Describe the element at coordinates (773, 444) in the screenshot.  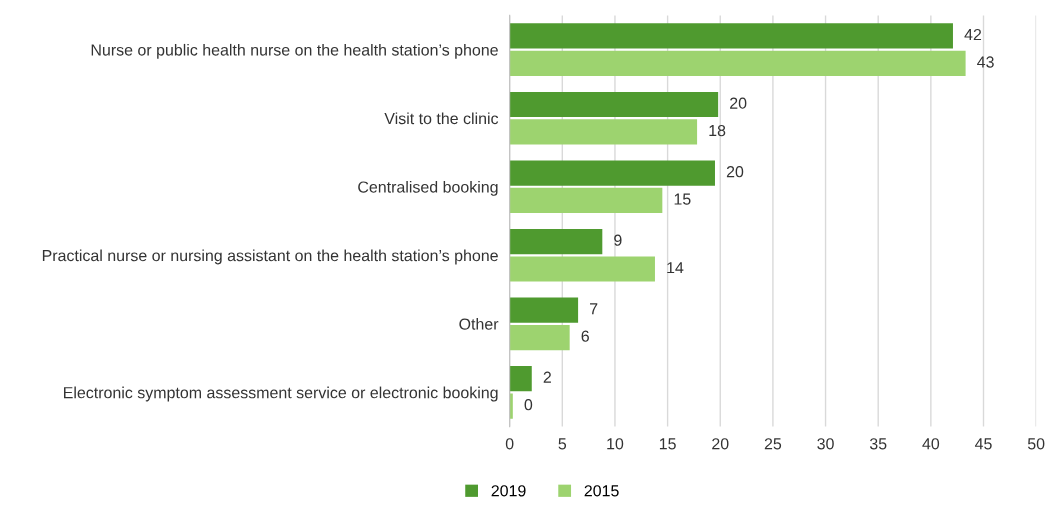
I see `x-tick-label: 25` at that location.